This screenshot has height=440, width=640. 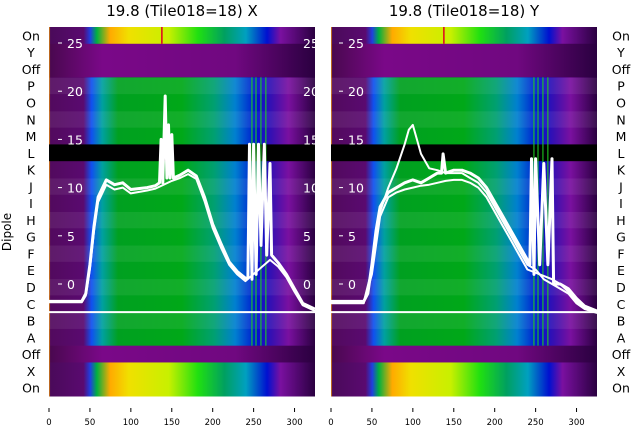 I want to click on overlay-tick-label-twin: 20, so click(x=311, y=91).